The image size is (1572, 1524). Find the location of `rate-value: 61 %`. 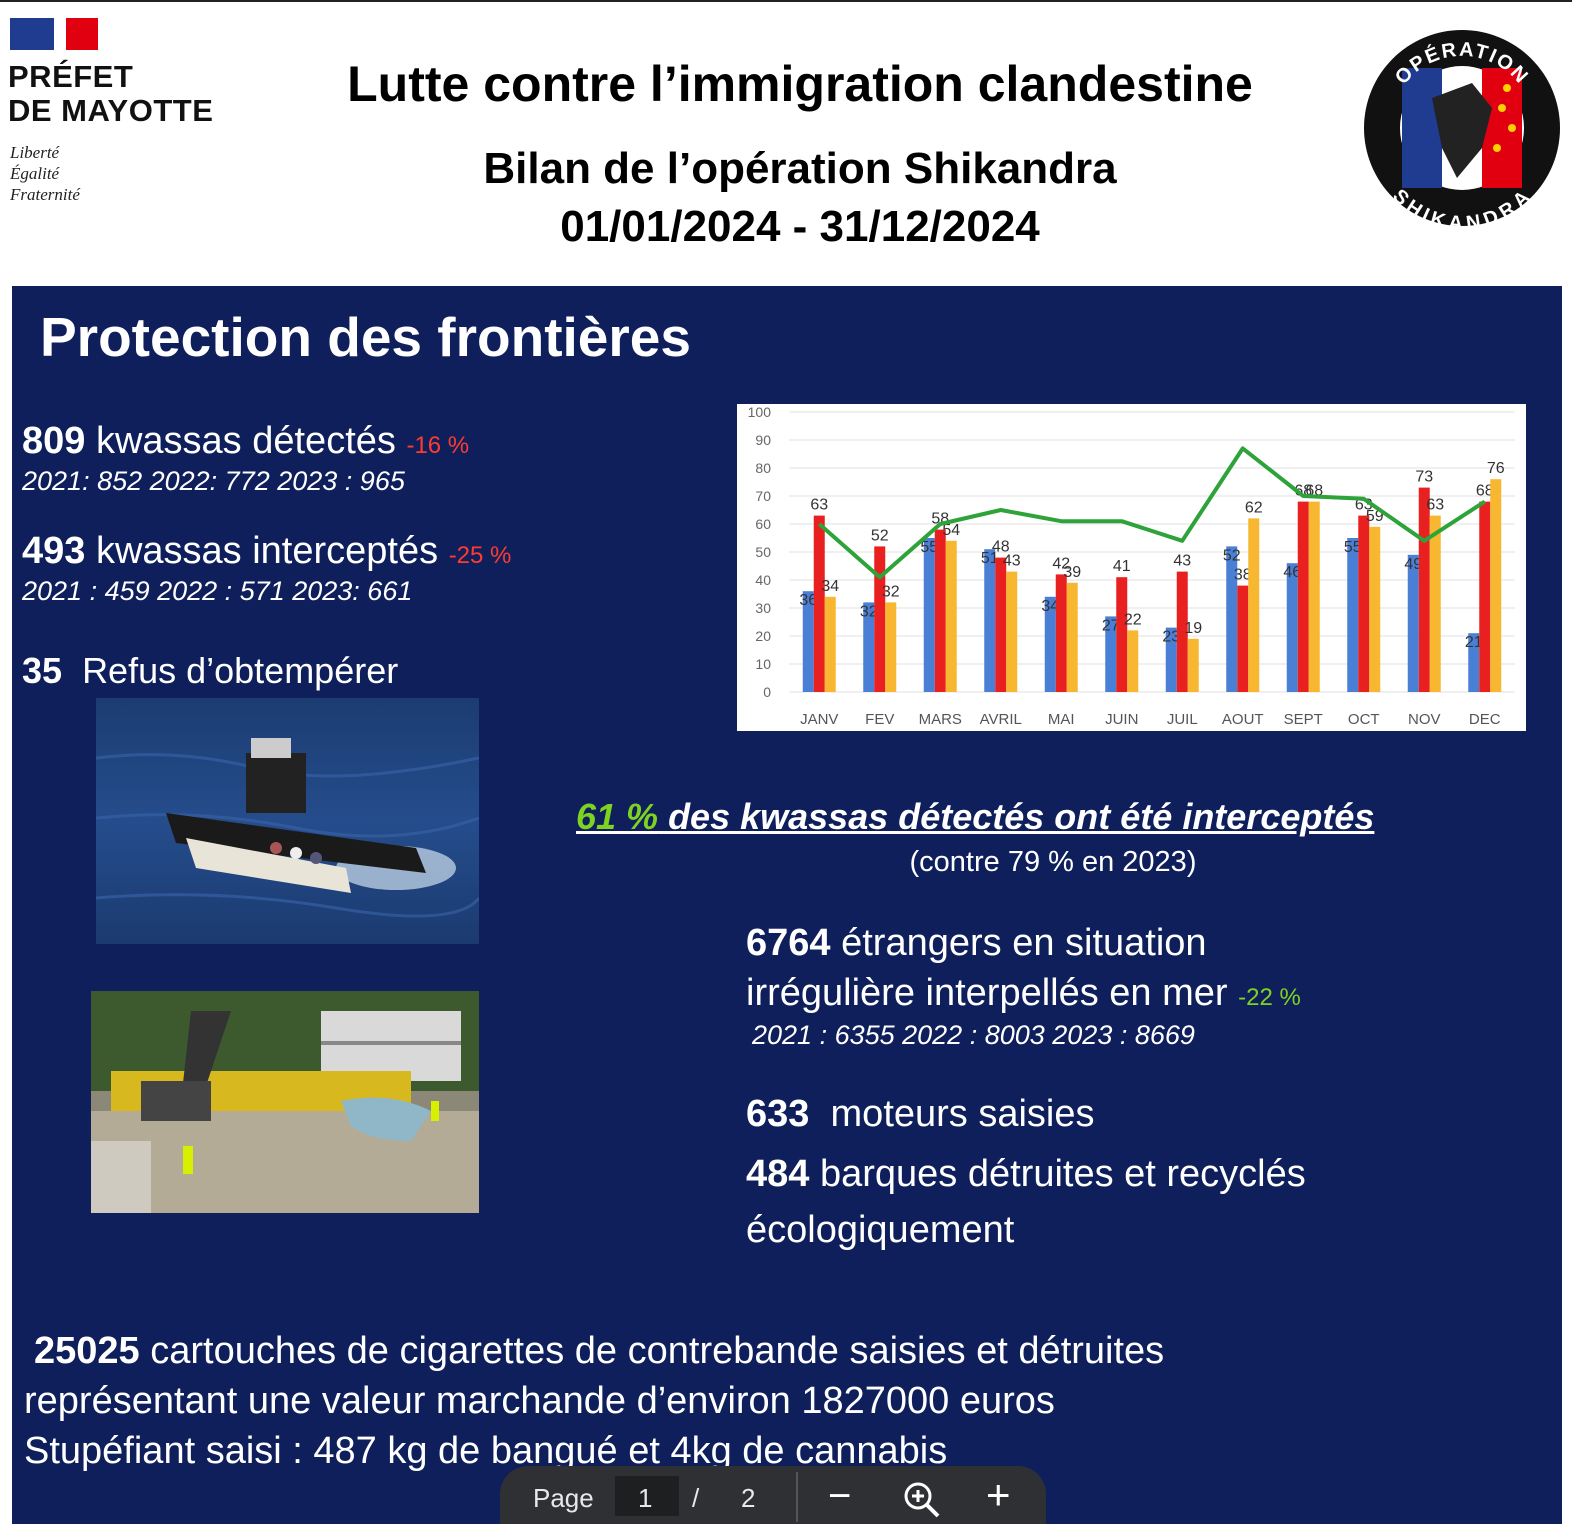

rate-value: 61 % is located at coordinates (617, 816).